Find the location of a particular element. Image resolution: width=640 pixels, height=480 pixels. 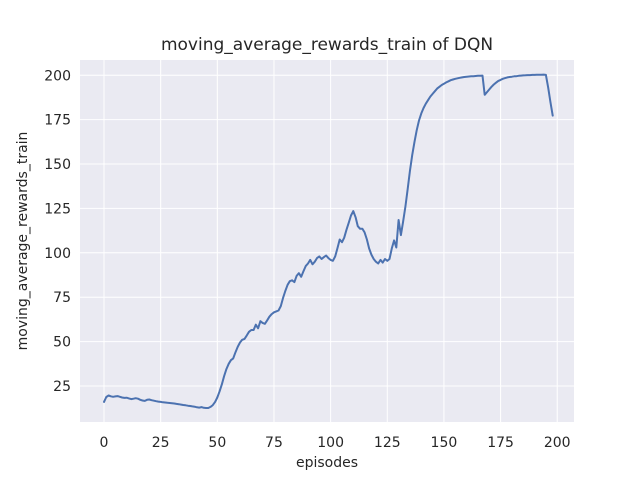

x-tick-label: 150 is located at coordinates (444, 443).